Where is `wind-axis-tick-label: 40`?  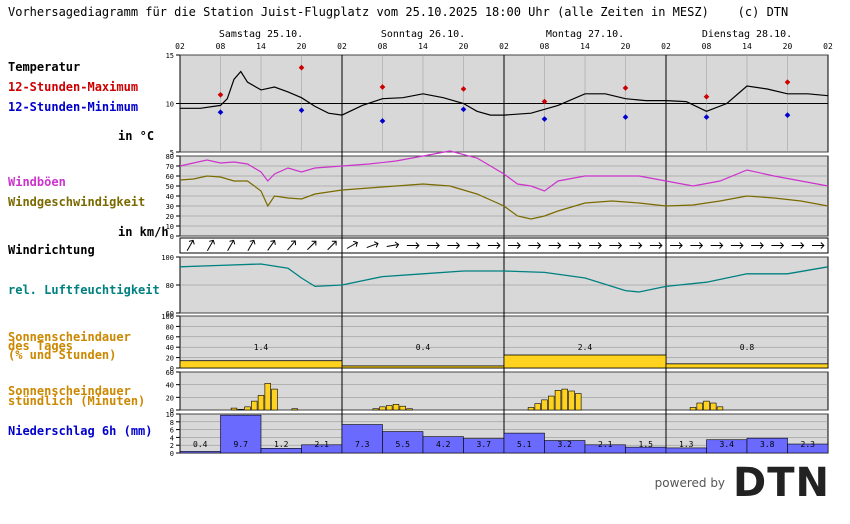
wind-axis-tick-label: 40 is located at coordinates (170, 197).